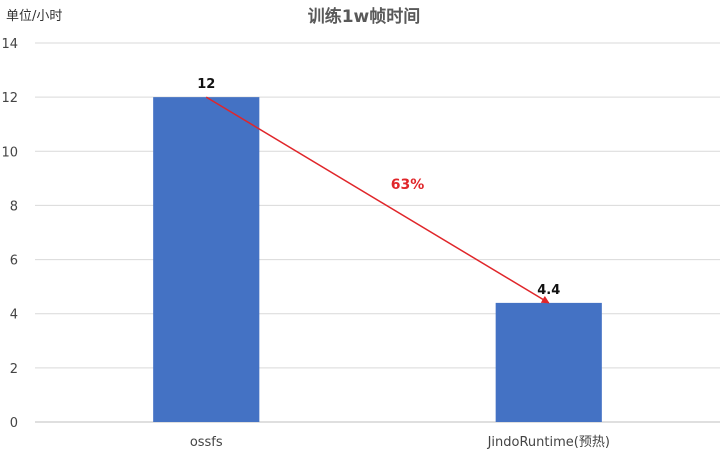  Describe the element at coordinates (206, 442) in the screenshot. I see `x-tick-label: ossfs` at that location.